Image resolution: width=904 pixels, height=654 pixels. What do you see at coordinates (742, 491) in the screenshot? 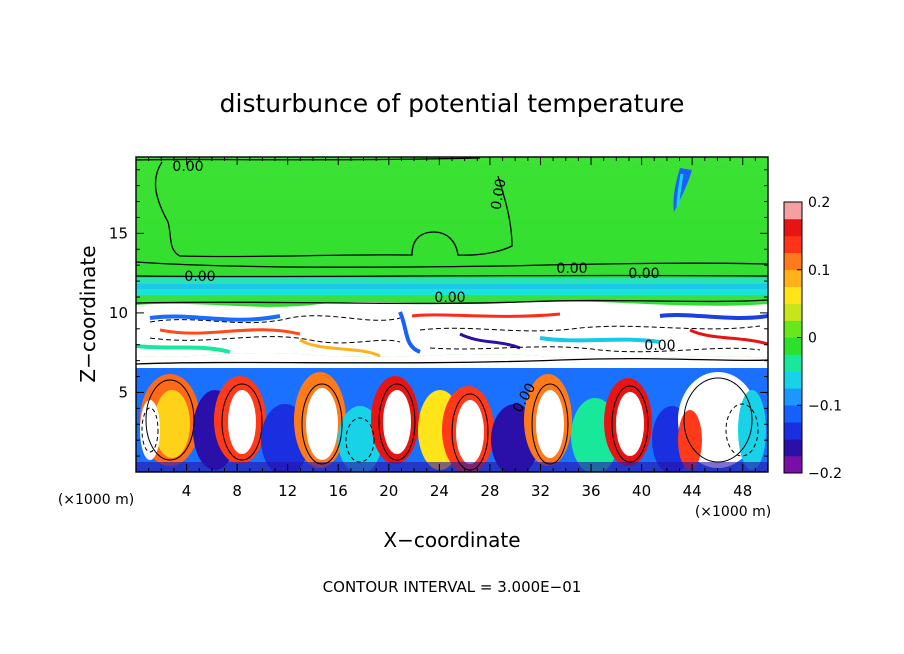
I see `x-tick-label: 48` at bounding box center [742, 491].